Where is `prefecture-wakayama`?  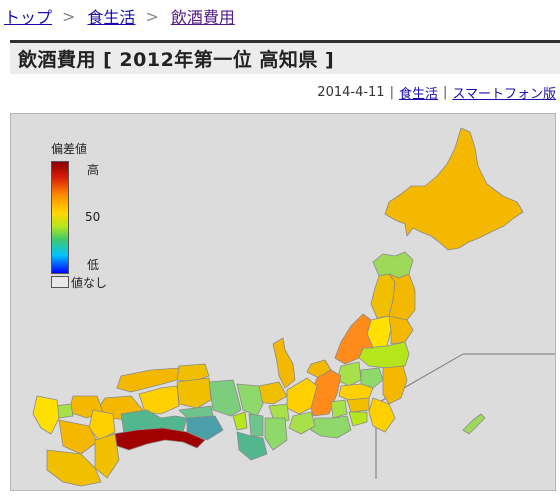 prefecture-wakayama is located at coordinates (252, 446).